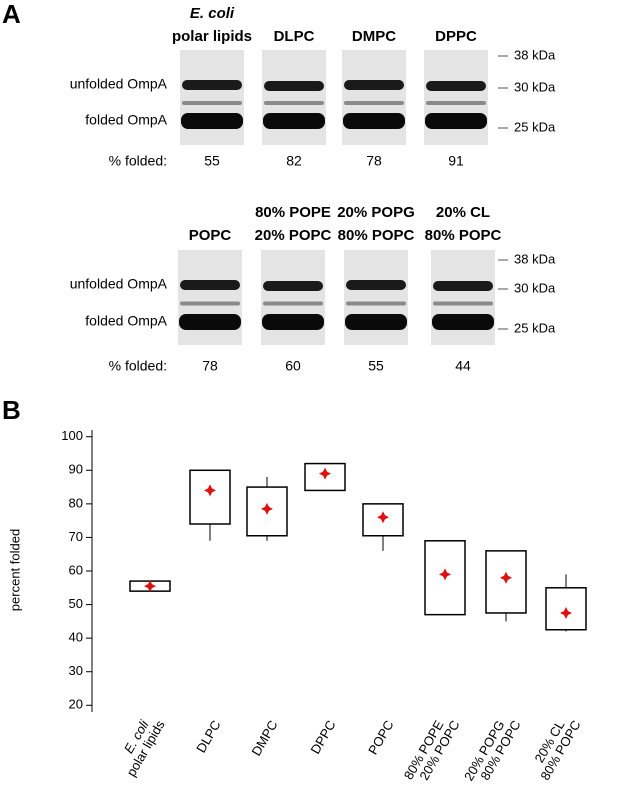 The width and height of the screenshot is (633, 808). Describe the element at coordinates (76, 502) in the screenshot. I see `y-tick-label: 80` at that location.